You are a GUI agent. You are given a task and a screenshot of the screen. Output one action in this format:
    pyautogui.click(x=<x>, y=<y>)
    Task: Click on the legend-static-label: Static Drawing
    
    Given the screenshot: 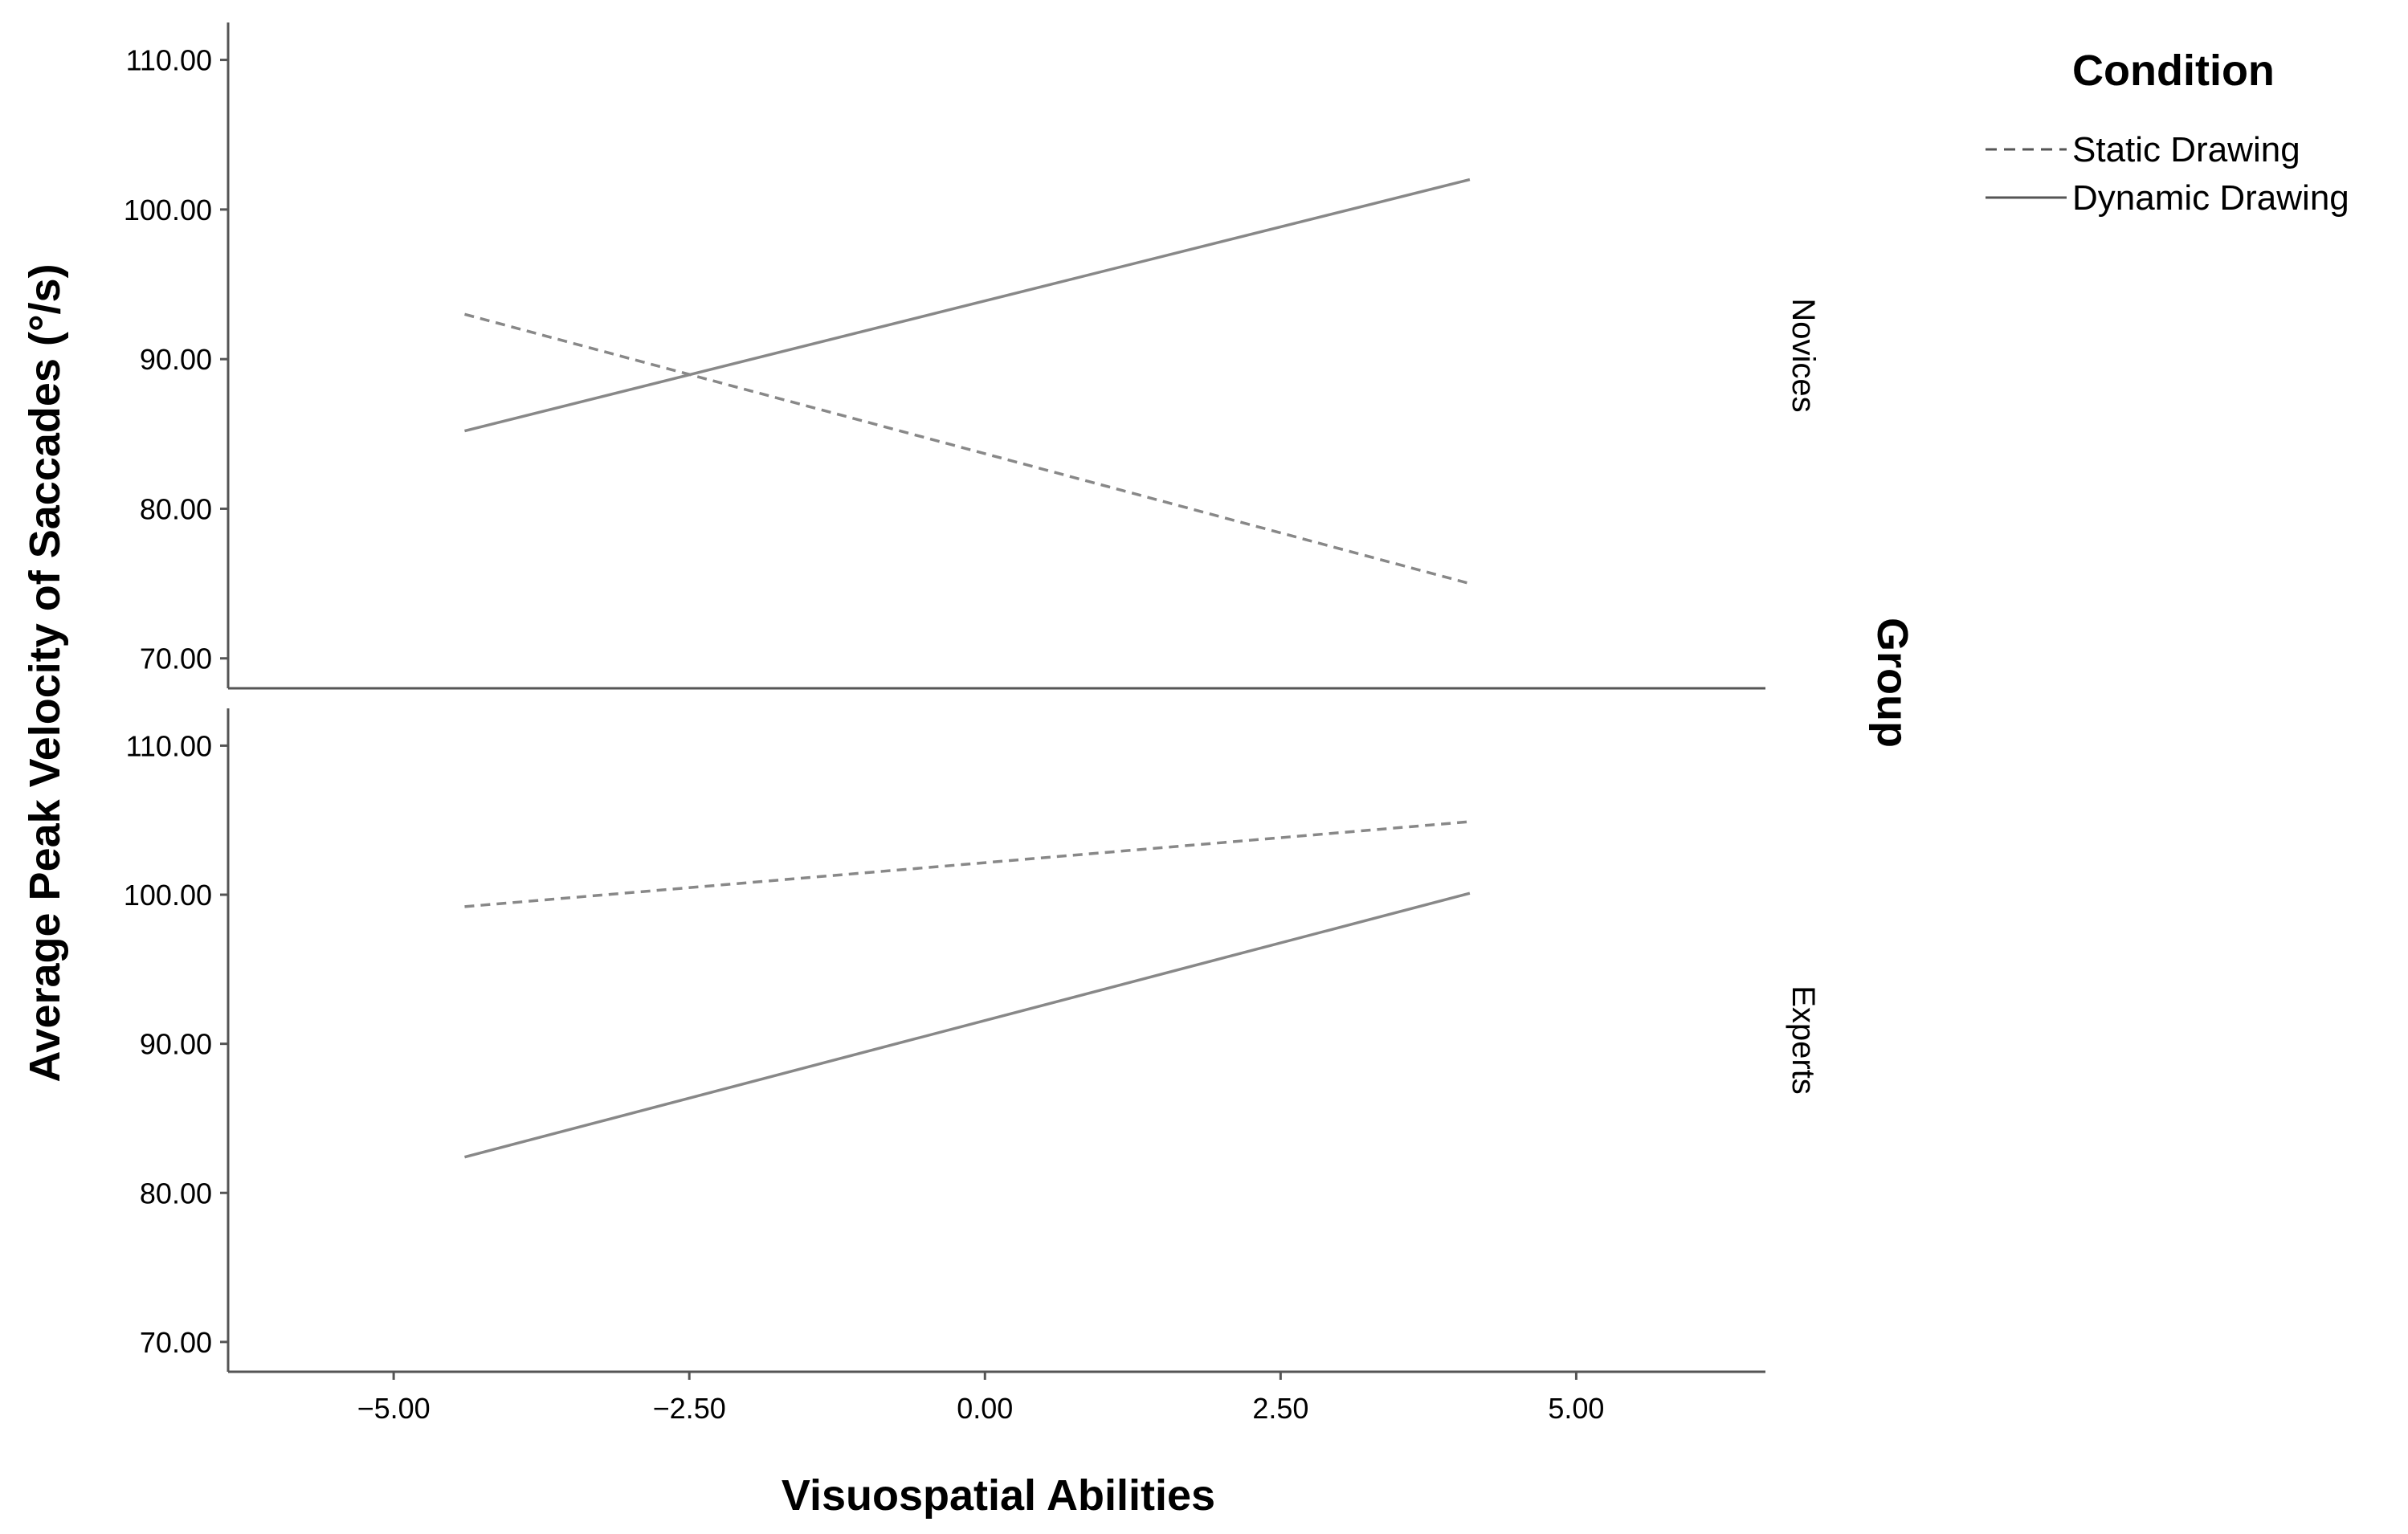 What is the action you would take?
    pyautogui.click(x=2186, y=149)
    